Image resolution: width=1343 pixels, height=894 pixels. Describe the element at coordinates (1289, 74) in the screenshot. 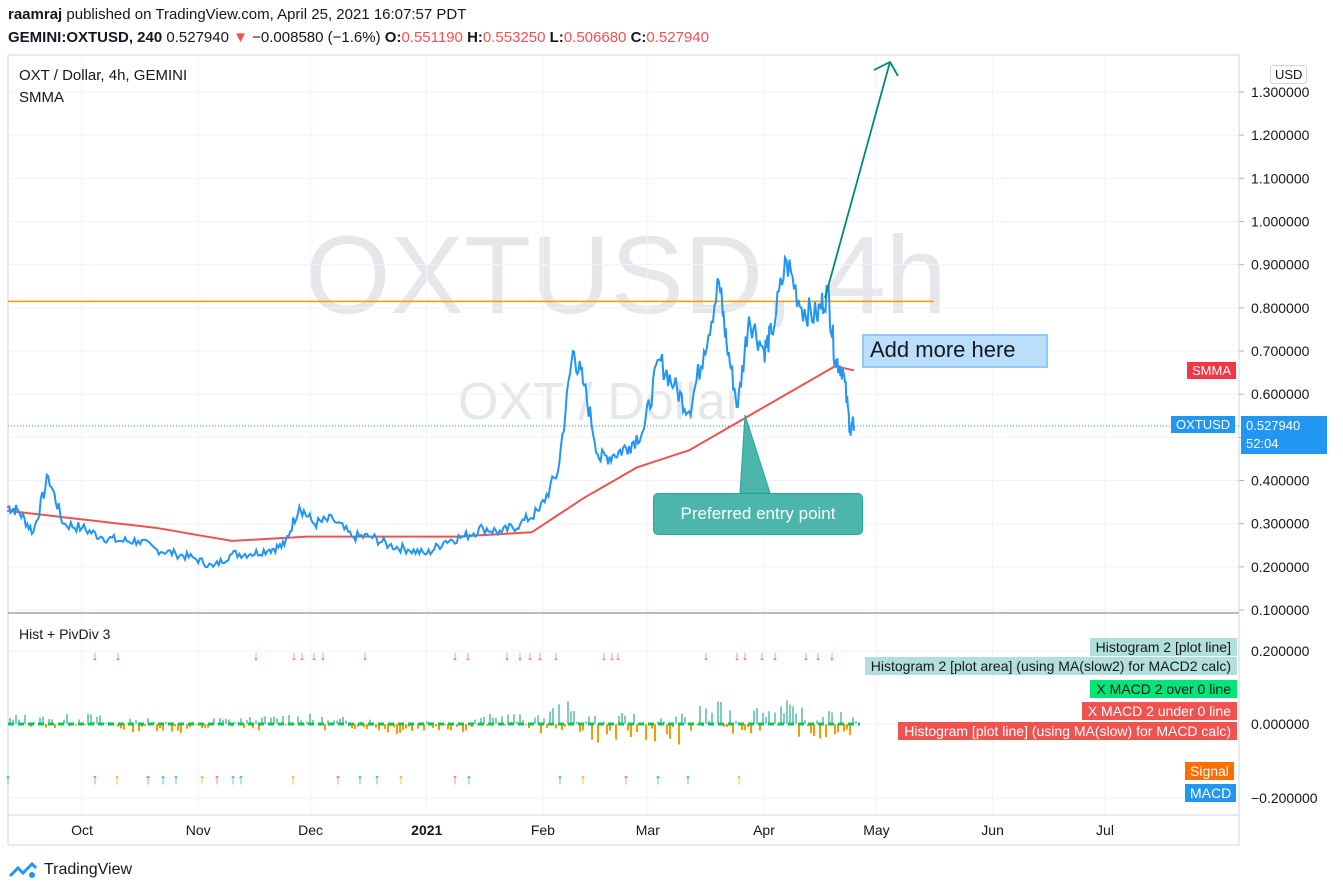

I see `currency-badge: USD` at that location.